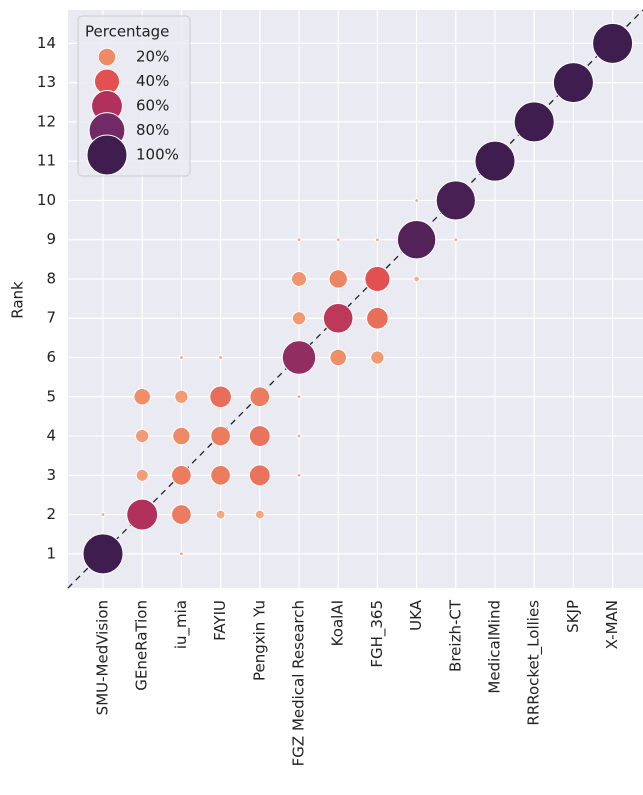  I want to click on y-tick-label: 8, so click(51, 278).